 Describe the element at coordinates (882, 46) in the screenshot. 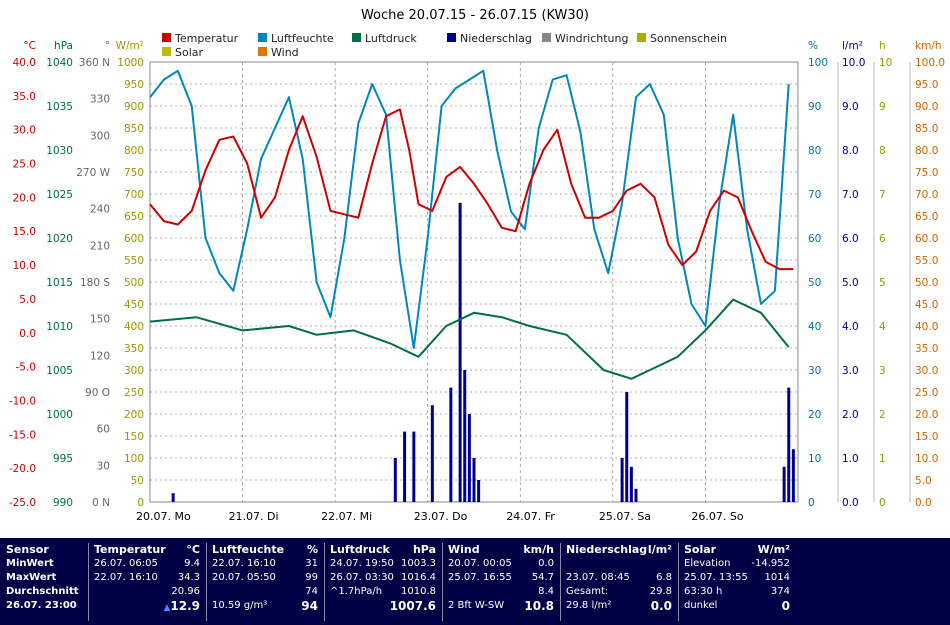

I see `sunshine-axis-unit: h` at that location.